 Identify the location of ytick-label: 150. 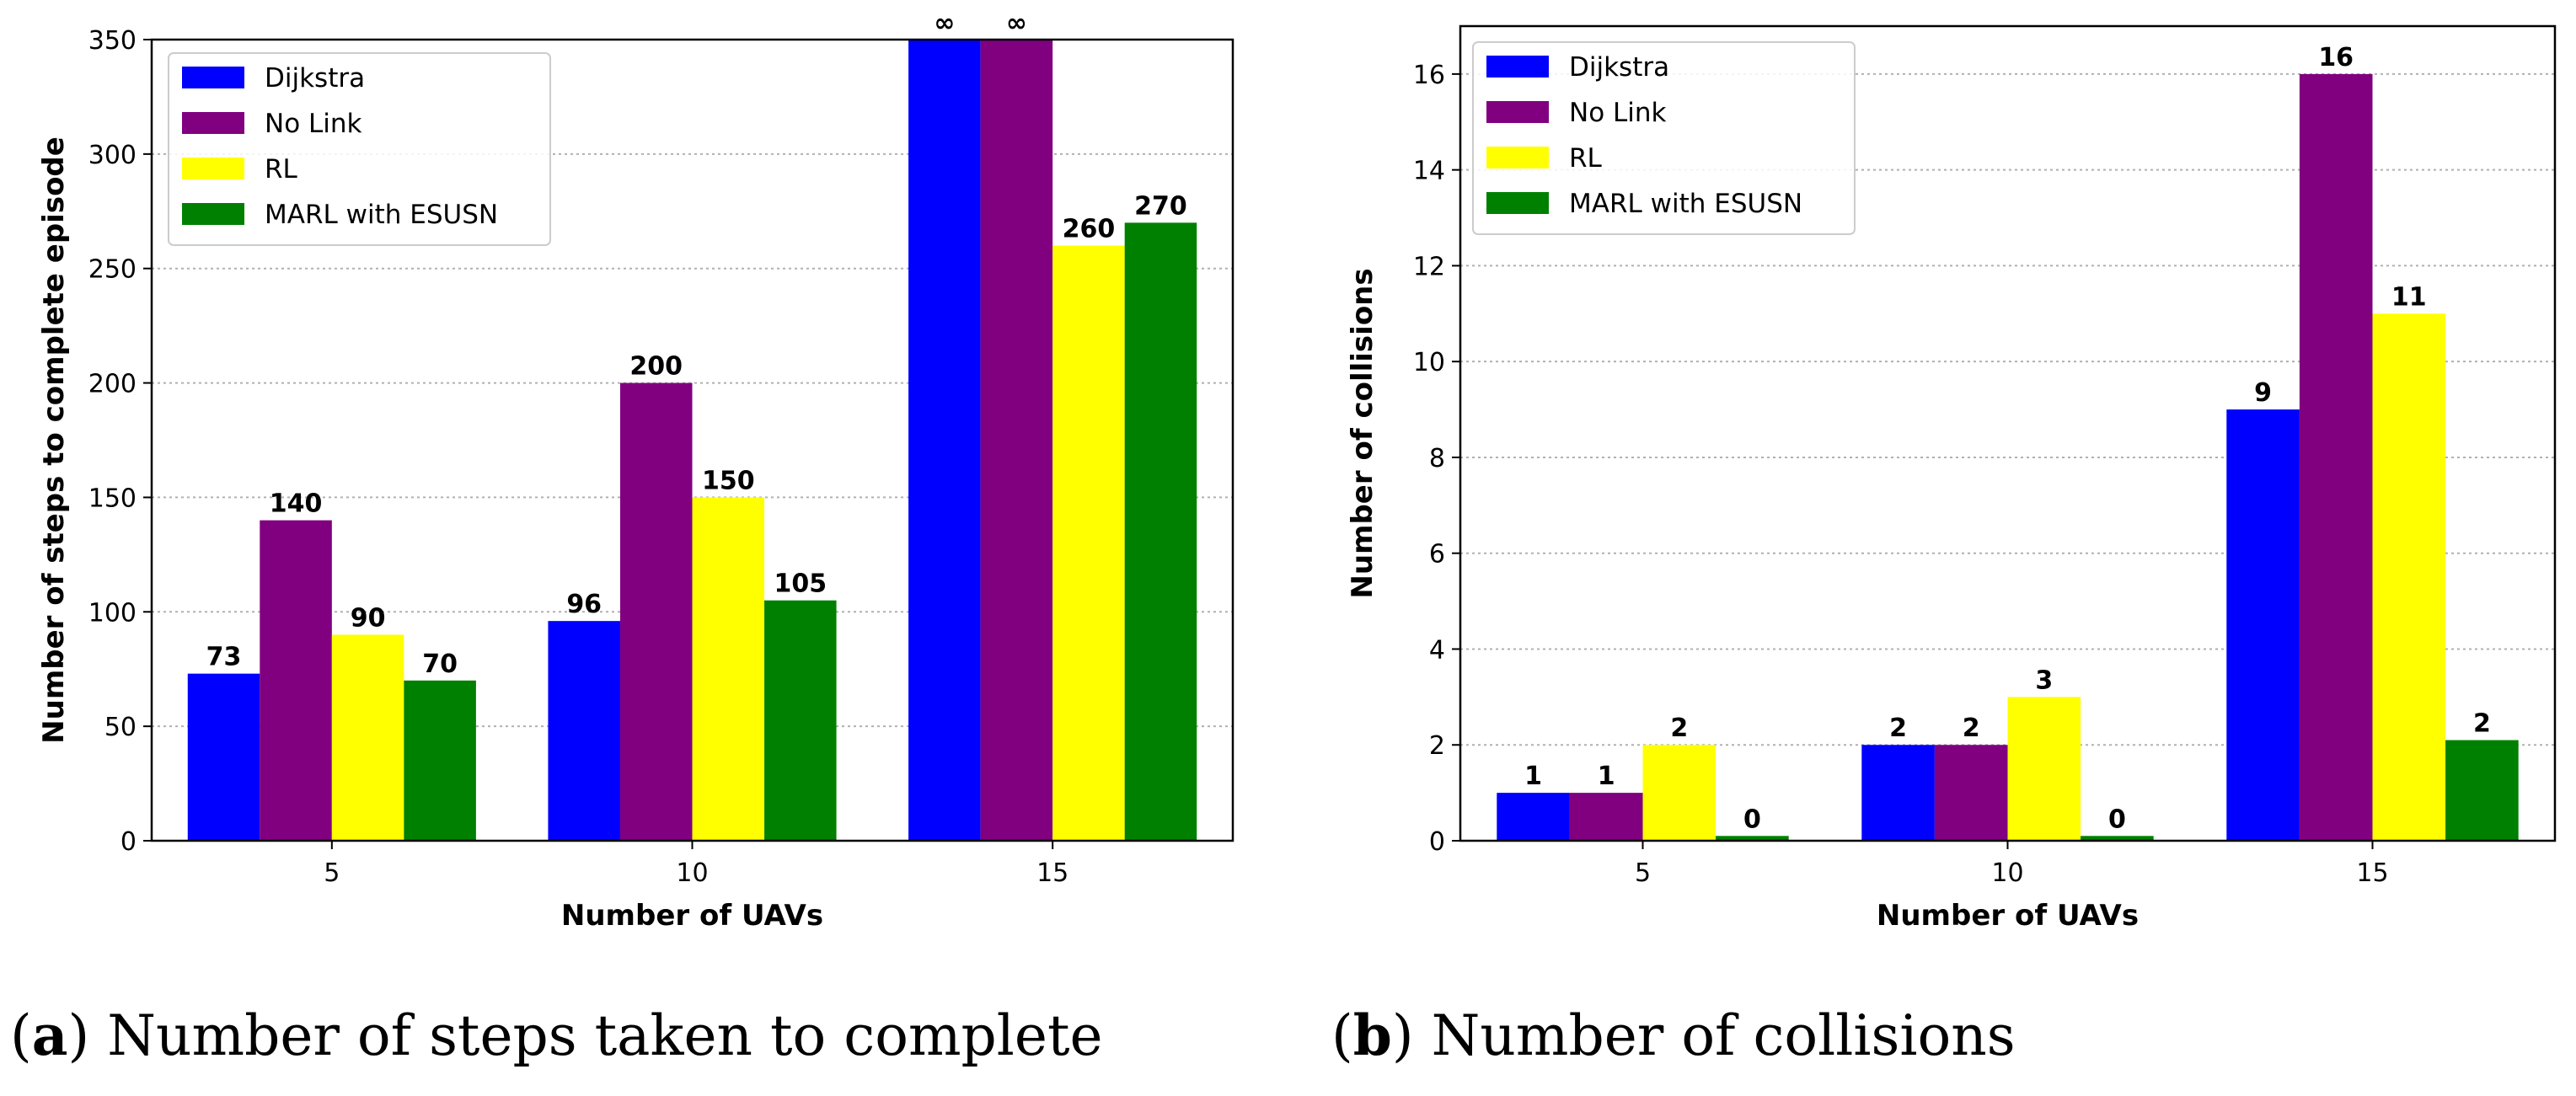
(112, 499).